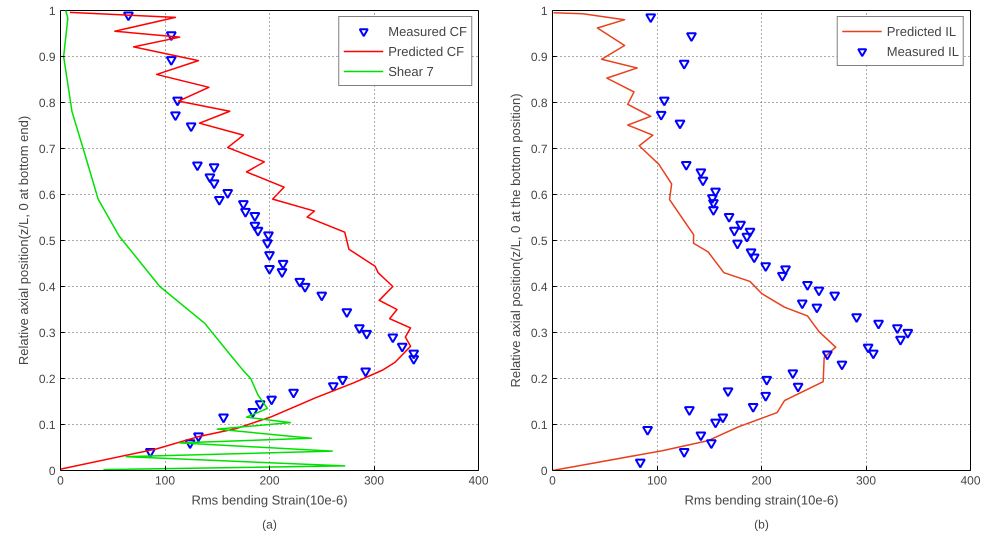 This screenshot has height=544, width=997. What do you see at coordinates (269, 500) in the screenshot?
I see `x-axis-title: Rms bending Strain(10e-6)` at bounding box center [269, 500].